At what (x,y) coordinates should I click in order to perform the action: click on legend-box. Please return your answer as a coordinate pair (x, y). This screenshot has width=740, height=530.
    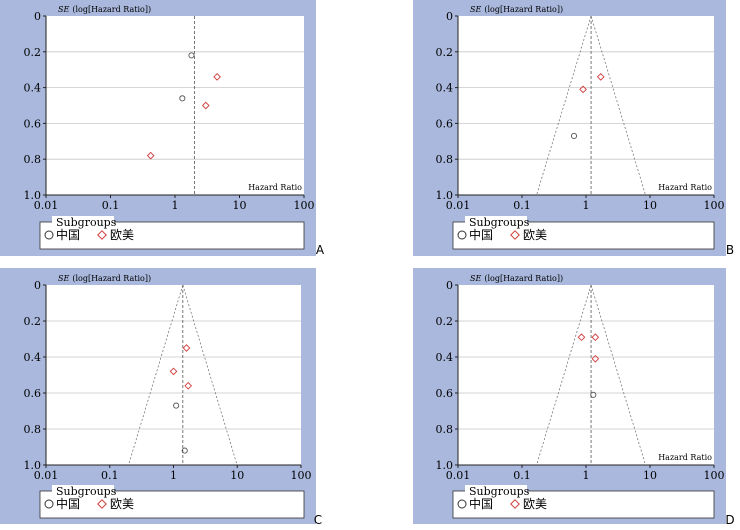
    Looking at the image, I should click on (583, 504).